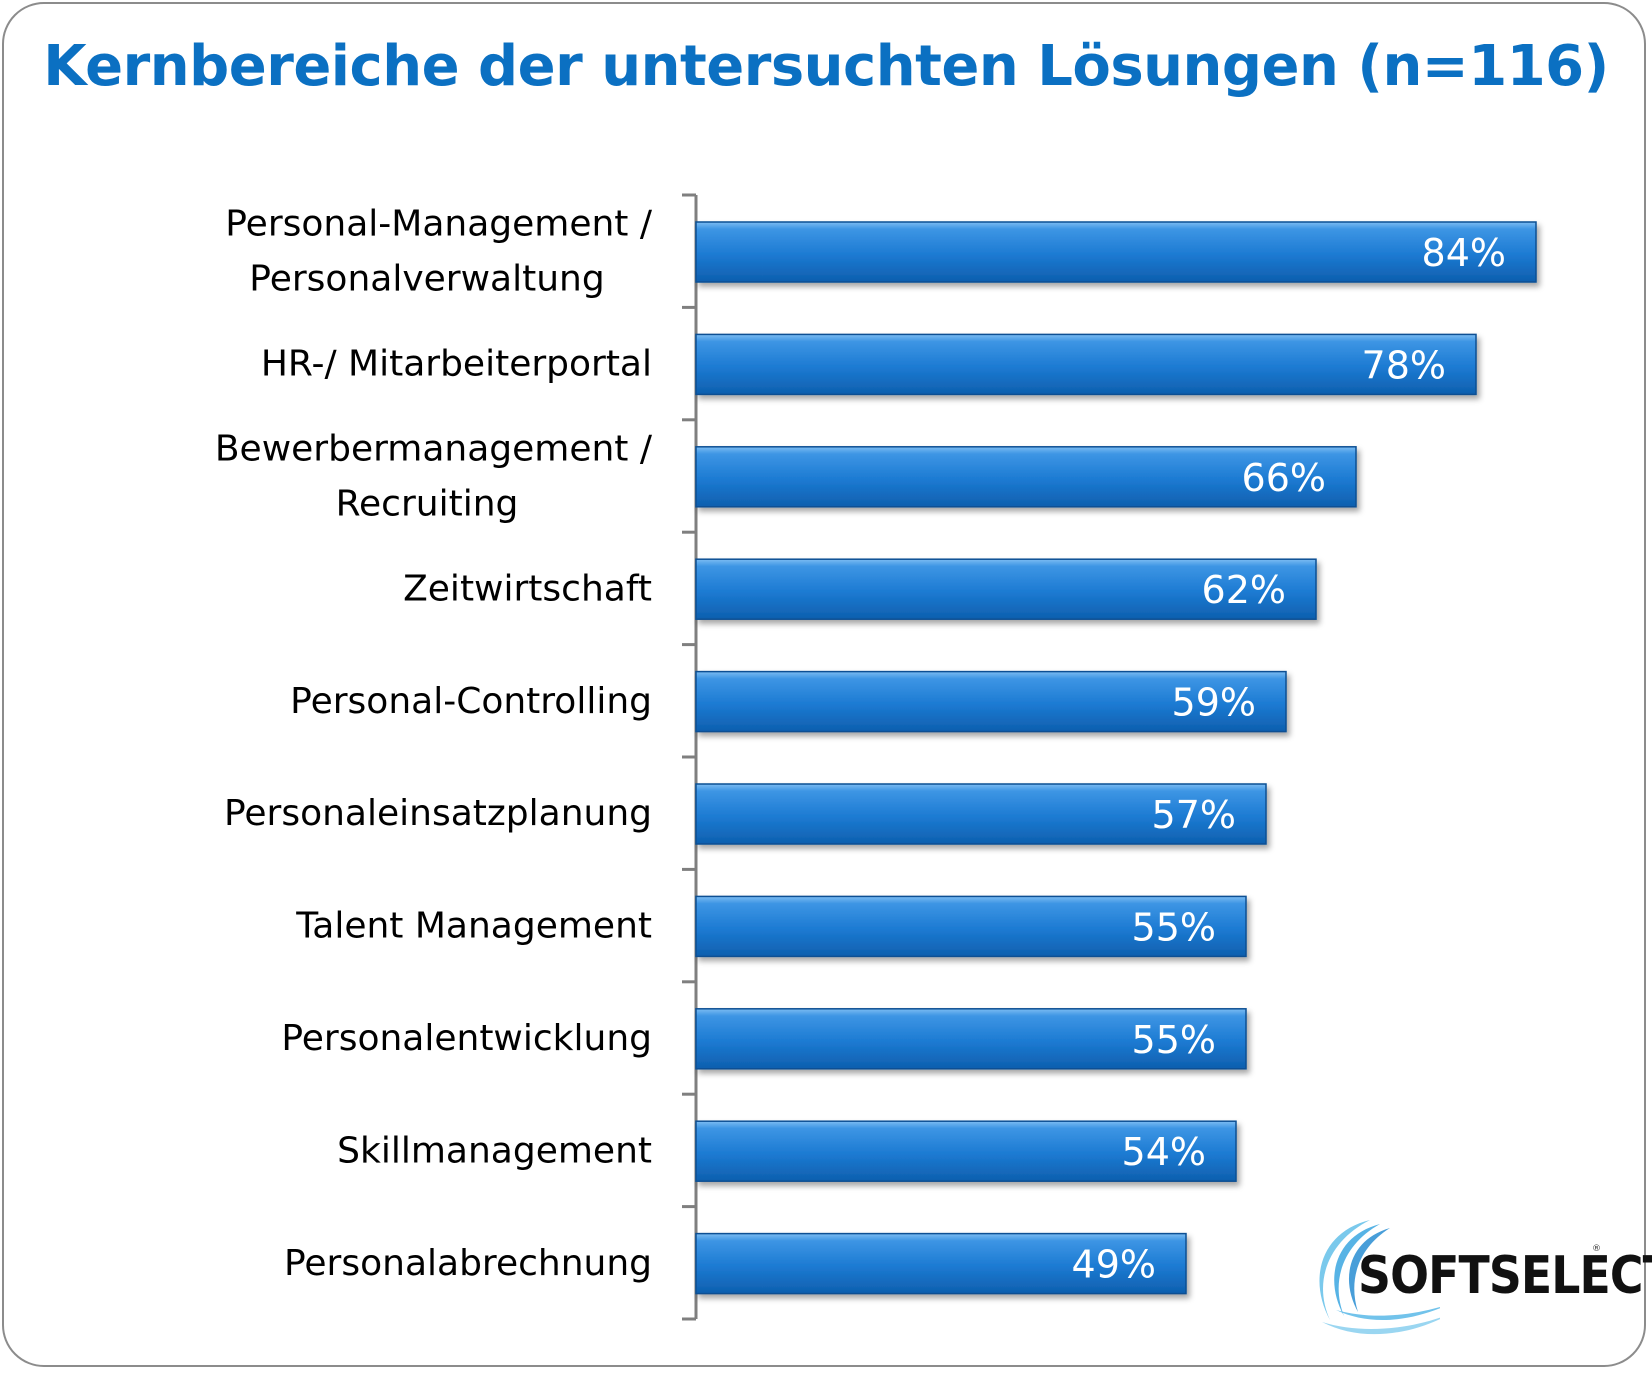 The width and height of the screenshot is (1652, 1373). I want to click on category-label: Skillmanagement, so click(494, 1150).